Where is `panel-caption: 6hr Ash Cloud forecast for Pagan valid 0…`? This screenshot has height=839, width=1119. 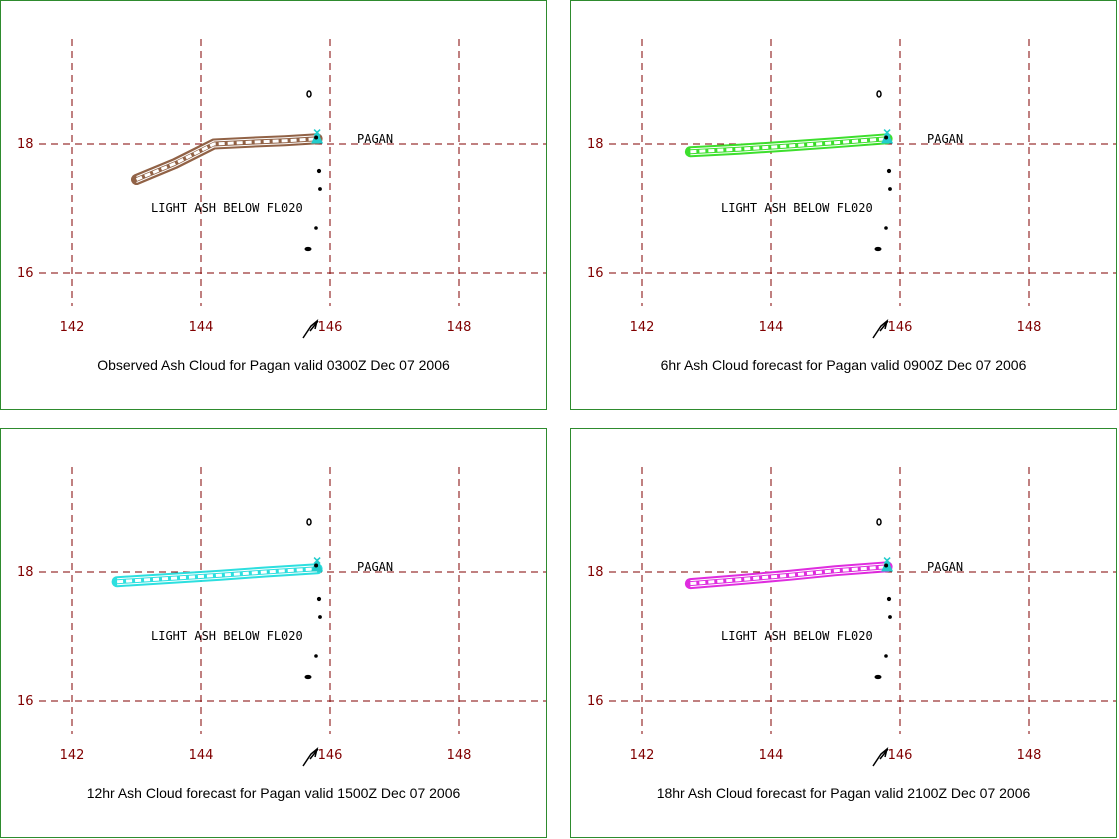
panel-caption: 6hr Ash Cloud forecast for Pagan valid 0… is located at coordinates (843, 365).